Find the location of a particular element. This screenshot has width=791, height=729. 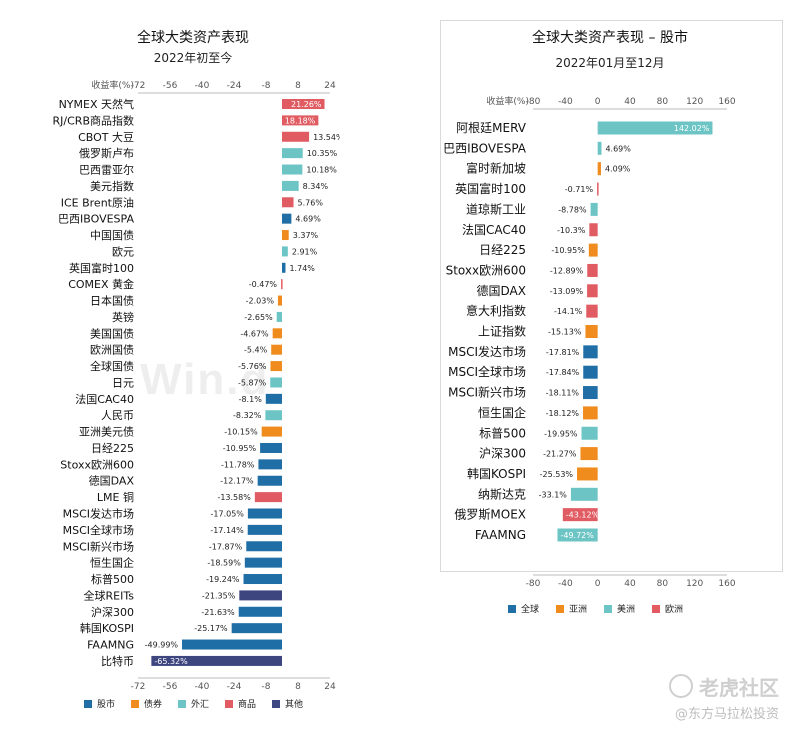

x-tick-label-top: -40 is located at coordinates (565, 102).